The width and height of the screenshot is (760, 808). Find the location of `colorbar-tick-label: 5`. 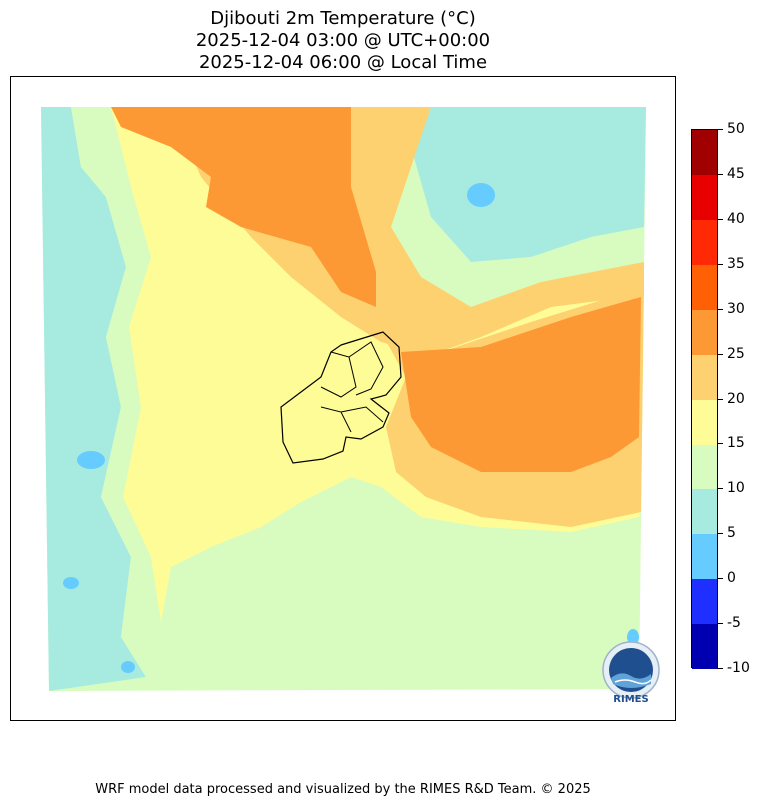

colorbar-tick-label: 5 is located at coordinates (731, 533).